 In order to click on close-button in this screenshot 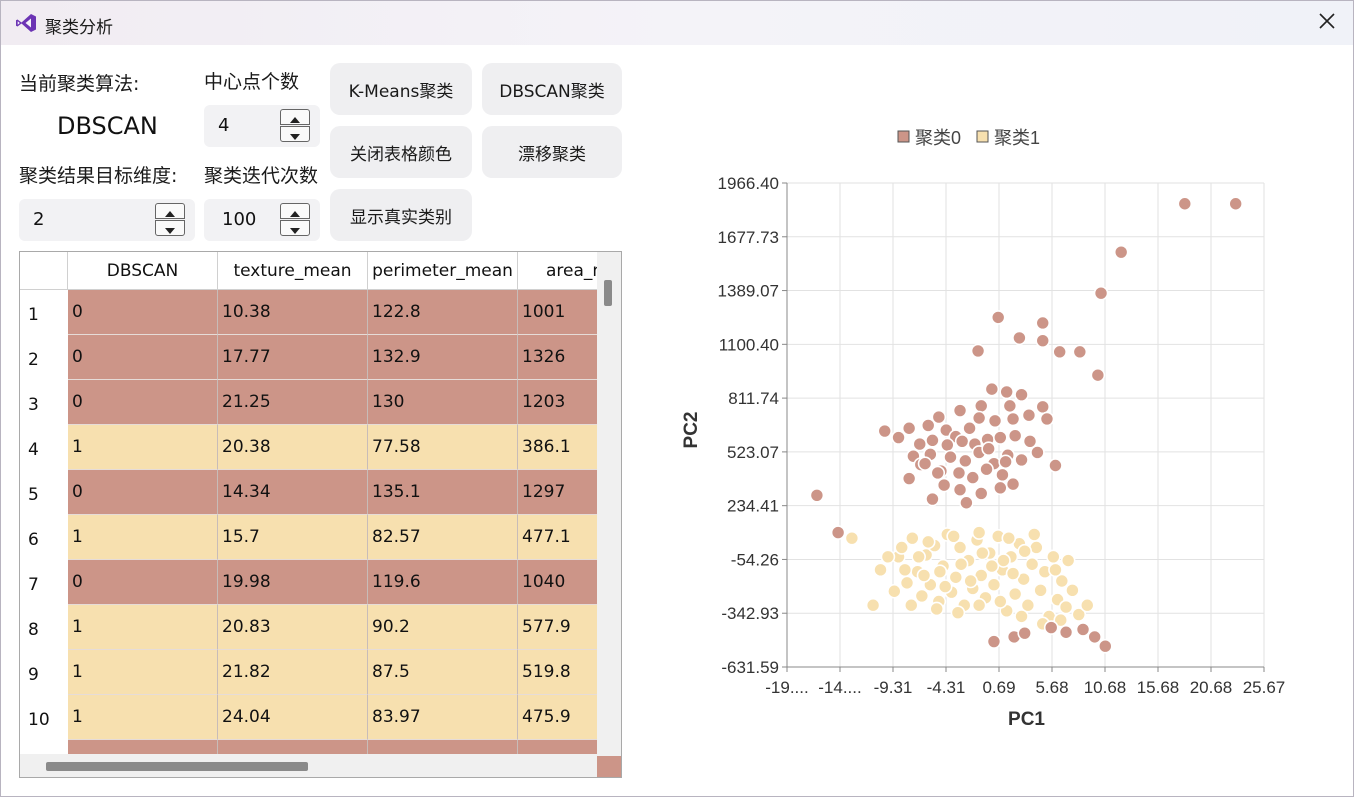, I will do `click(1327, 23)`.